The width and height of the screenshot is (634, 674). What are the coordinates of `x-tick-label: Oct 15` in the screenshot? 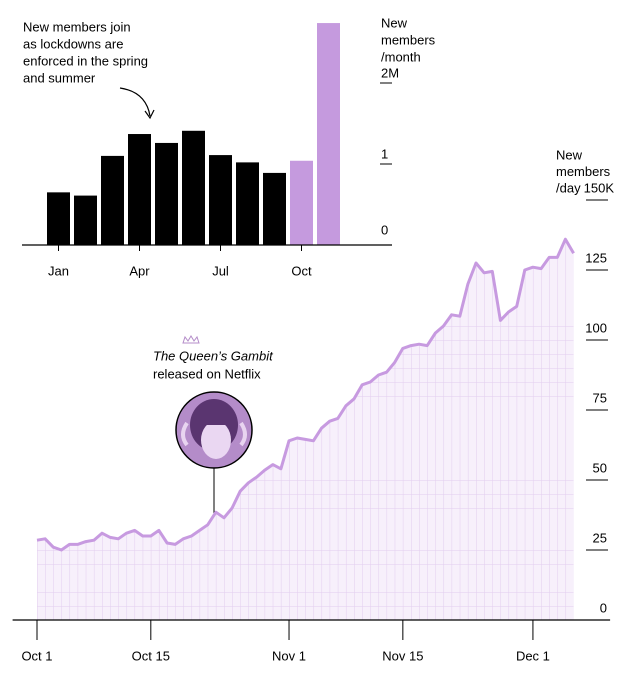 It's located at (151, 655).